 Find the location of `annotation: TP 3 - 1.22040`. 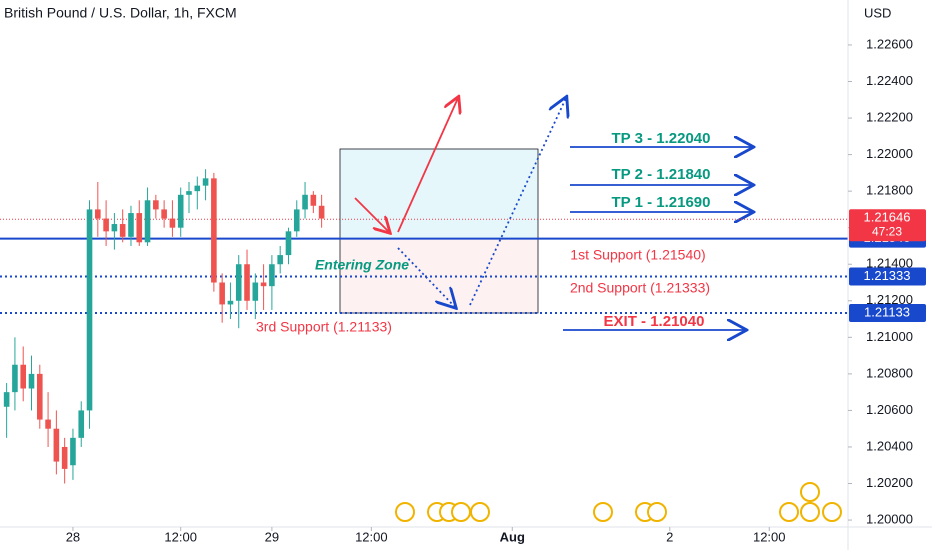

annotation: TP 3 - 1.22040 is located at coordinates (661, 138).